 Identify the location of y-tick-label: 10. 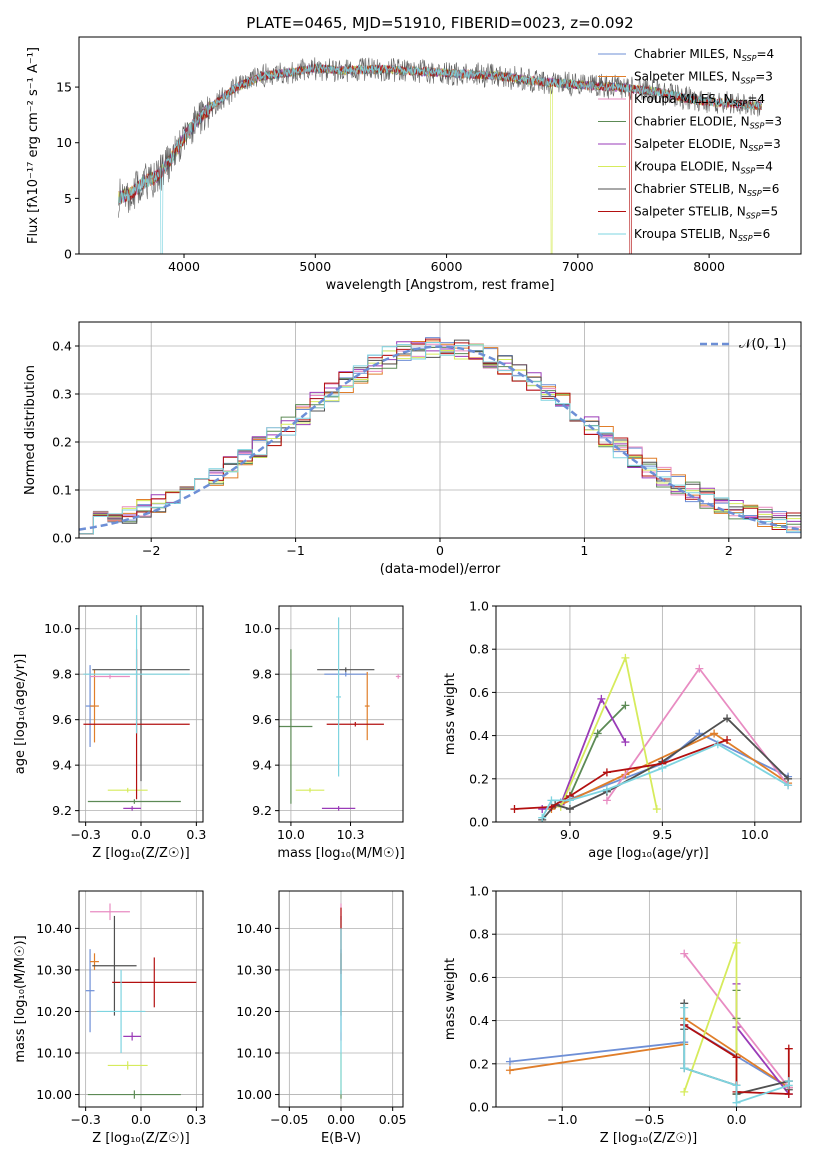
(64, 142).